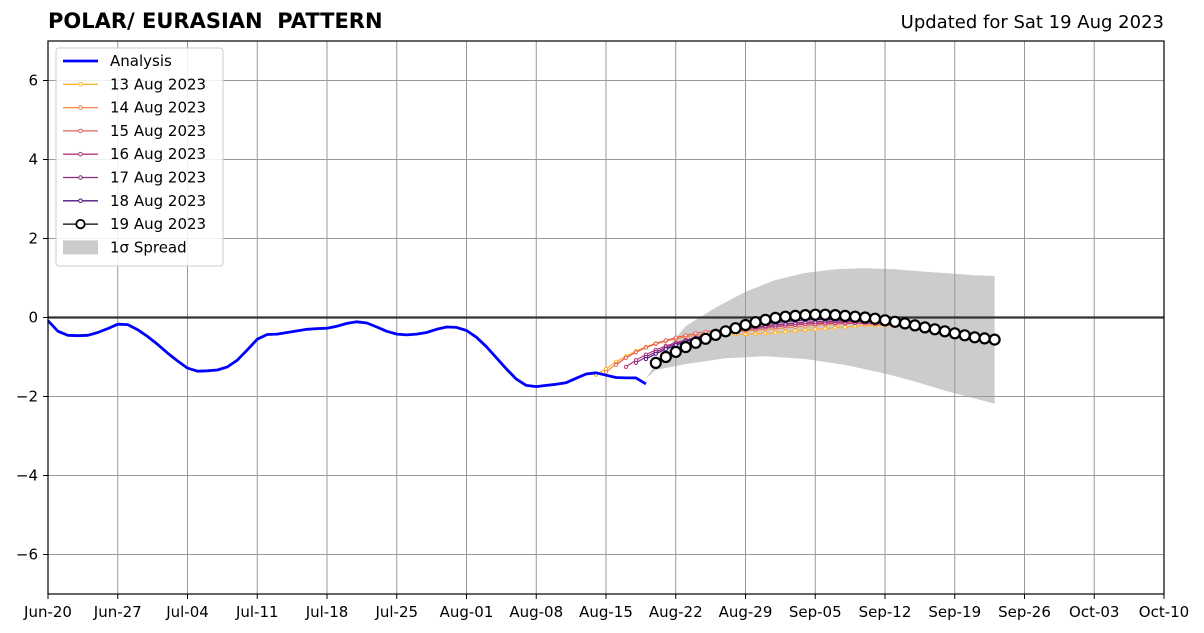  What do you see at coordinates (1024, 612) in the screenshot?
I see `x-tick-label: Sep-26` at bounding box center [1024, 612].